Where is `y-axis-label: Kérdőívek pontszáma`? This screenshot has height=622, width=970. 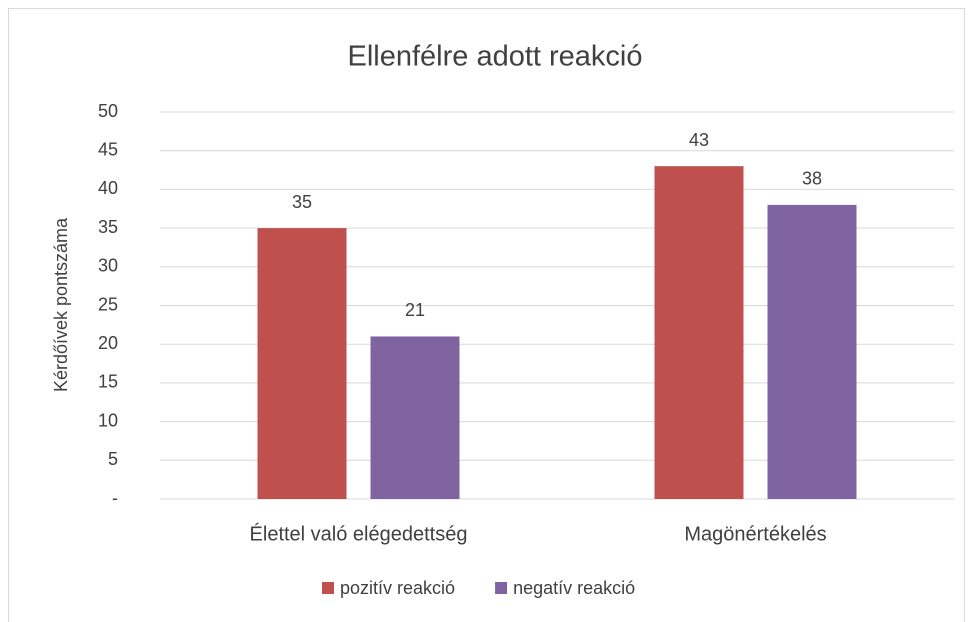 y-axis-label: Kérdőívek pontszáma is located at coordinates (61, 304).